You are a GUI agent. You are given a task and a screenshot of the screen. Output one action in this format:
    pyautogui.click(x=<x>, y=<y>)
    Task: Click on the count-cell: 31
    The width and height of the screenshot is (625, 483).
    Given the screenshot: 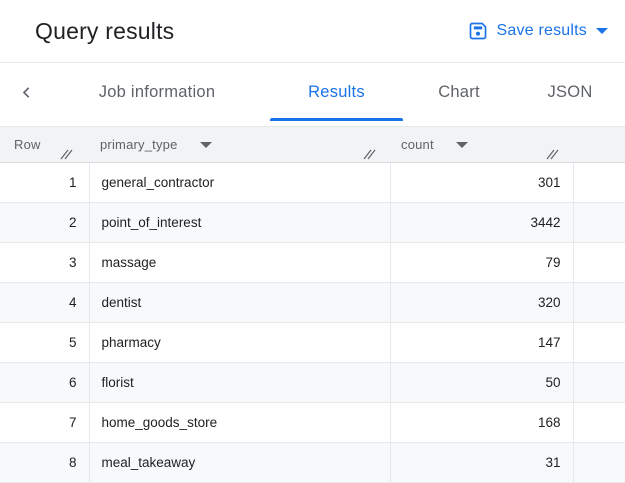 What is the action you would take?
    pyautogui.click(x=482, y=462)
    